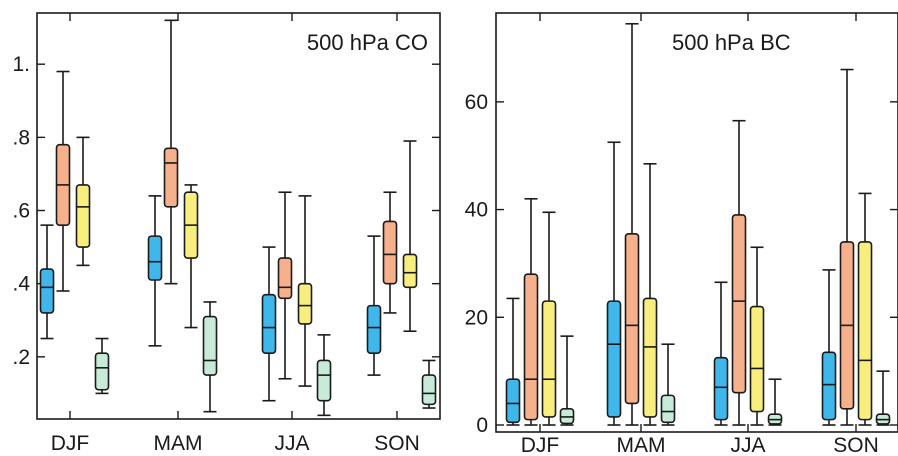  What do you see at coordinates (21, 211) in the screenshot?
I see `co-y-tick-label: .6` at bounding box center [21, 211].